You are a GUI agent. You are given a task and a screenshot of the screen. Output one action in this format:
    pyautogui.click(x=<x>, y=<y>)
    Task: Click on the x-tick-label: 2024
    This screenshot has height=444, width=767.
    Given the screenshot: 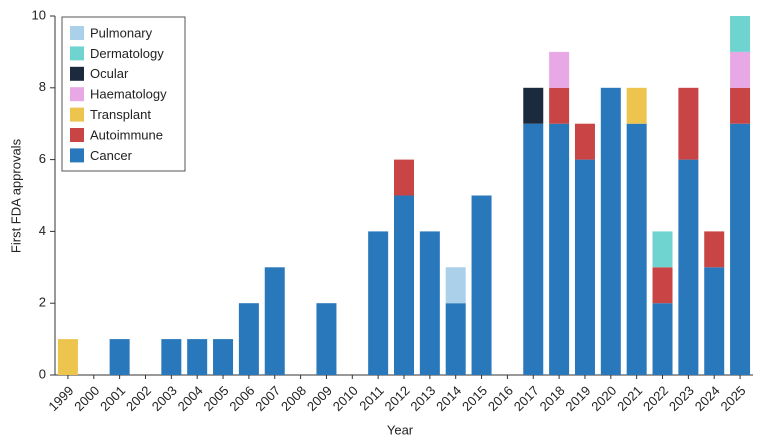 What is the action you would take?
    pyautogui.click(x=707, y=398)
    